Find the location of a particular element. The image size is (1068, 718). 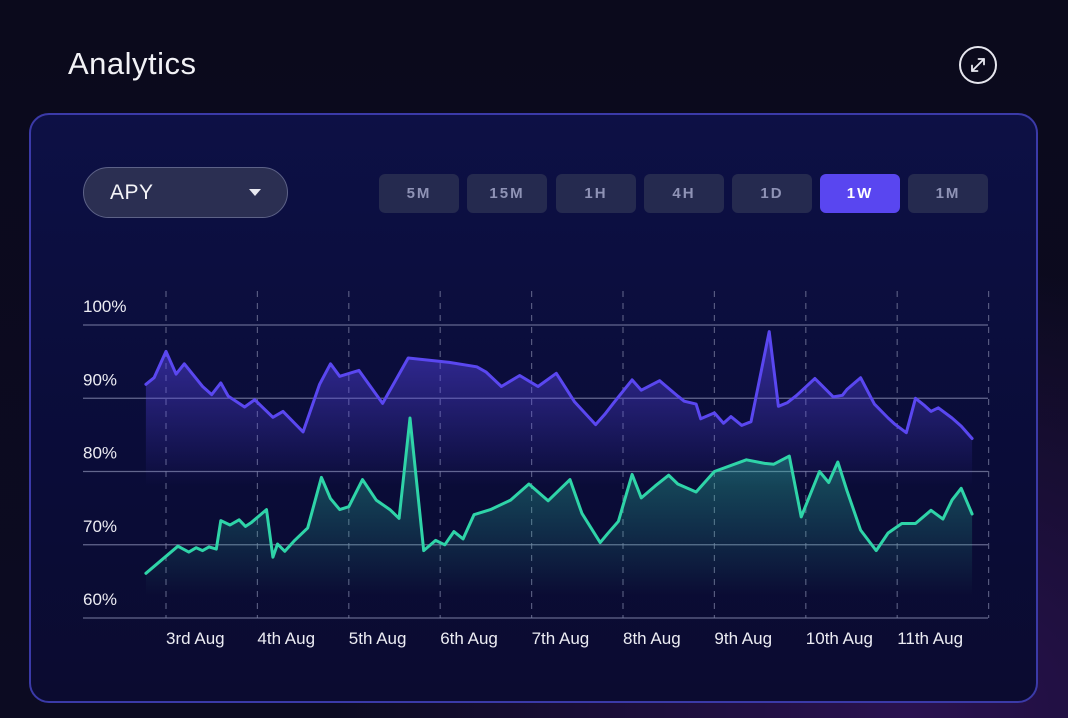

timeframe-button-1d: 1D is located at coordinates (772, 193).